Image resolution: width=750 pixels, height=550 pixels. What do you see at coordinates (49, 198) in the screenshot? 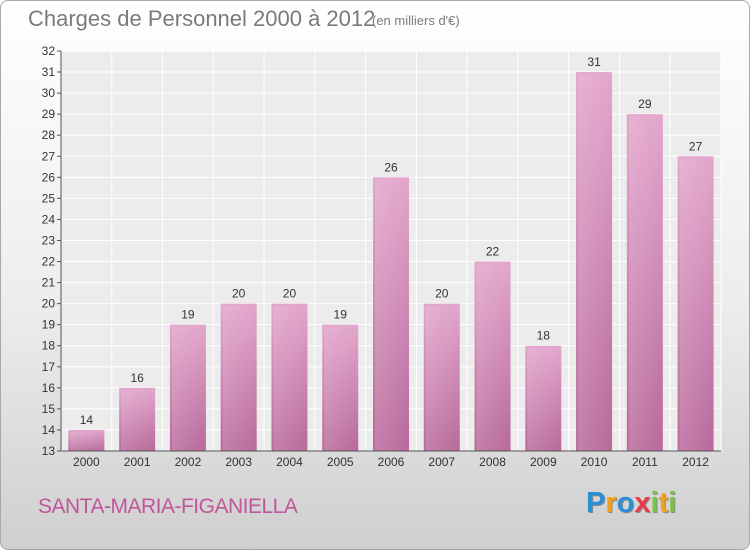
I see `y-tick-label: 25` at bounding box center [49, 198].